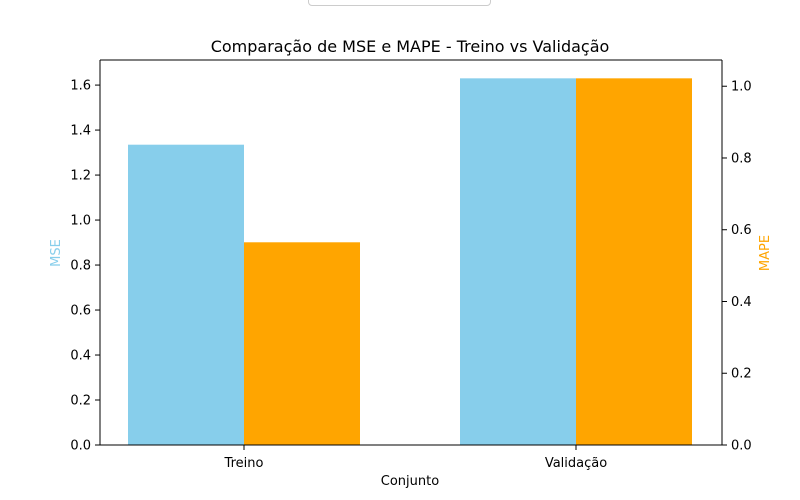 The image size is (800, 500). Describe the element at coordinates (80, 446) in the screenshot. I see `y-left-tick-label: 0.0` at that location.